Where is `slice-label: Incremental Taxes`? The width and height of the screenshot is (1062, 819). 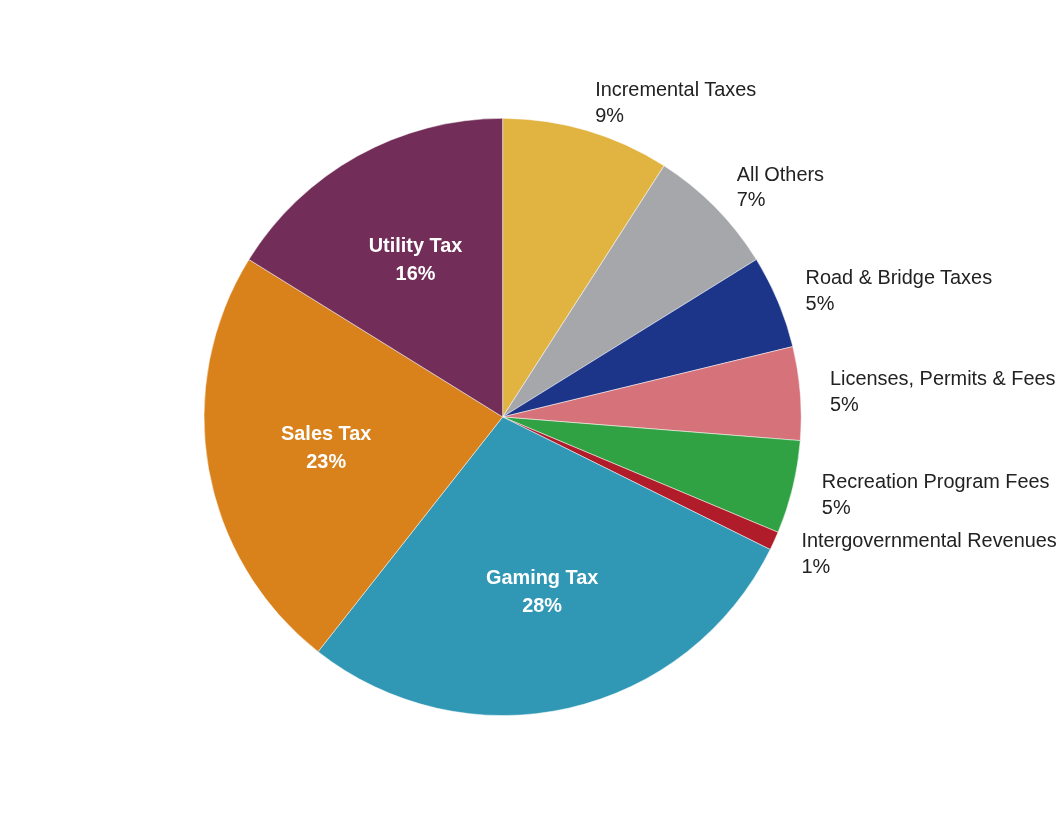 slice-label: Incremental Taxes is located at coordinates (676, 88).